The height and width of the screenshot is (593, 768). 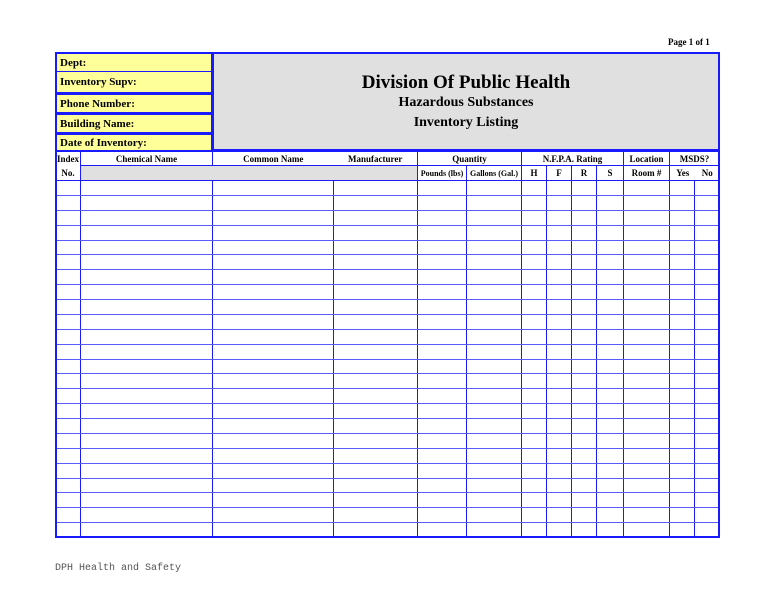 I want to click on common-header: Common Name, so click(x=273, y=158).